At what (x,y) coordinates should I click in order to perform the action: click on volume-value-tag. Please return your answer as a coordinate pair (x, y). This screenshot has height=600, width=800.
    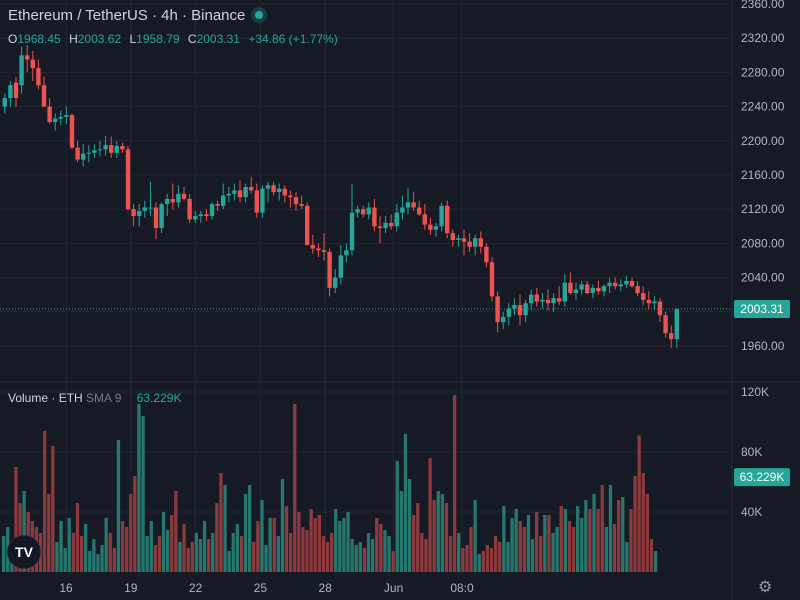
    Looking at the image, I should click on (762, 477).